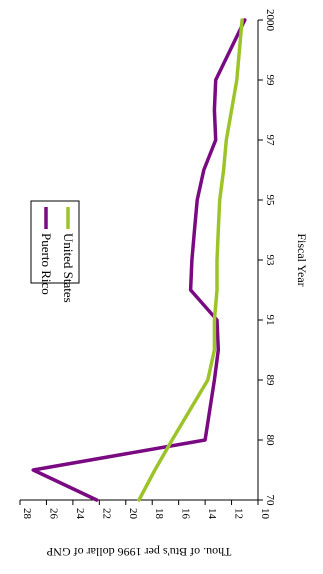 This screenshot has height=574, width=323. What do you see at coordinates (270, 441) in the screenshot?
I see `category-tick-label: 80` at bounding box center [270, 441].